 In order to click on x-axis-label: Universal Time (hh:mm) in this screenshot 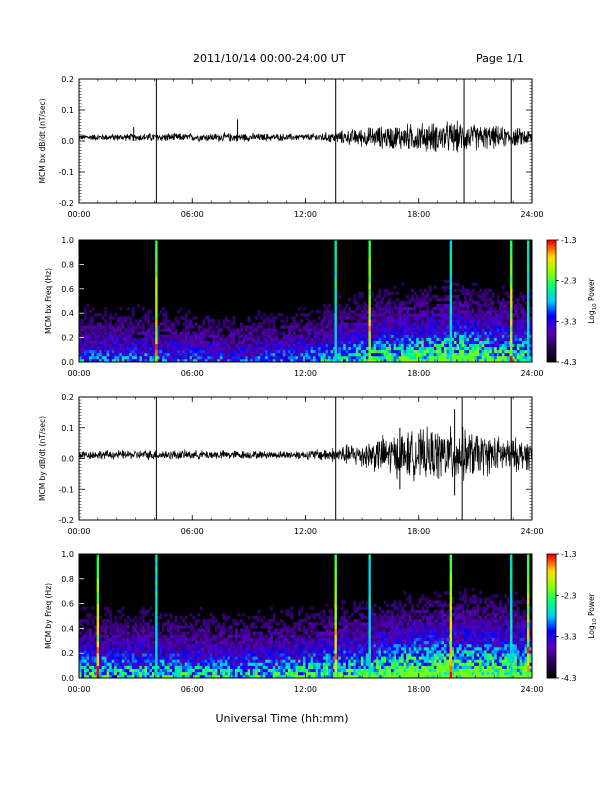, I will do `click(282, 718)`.